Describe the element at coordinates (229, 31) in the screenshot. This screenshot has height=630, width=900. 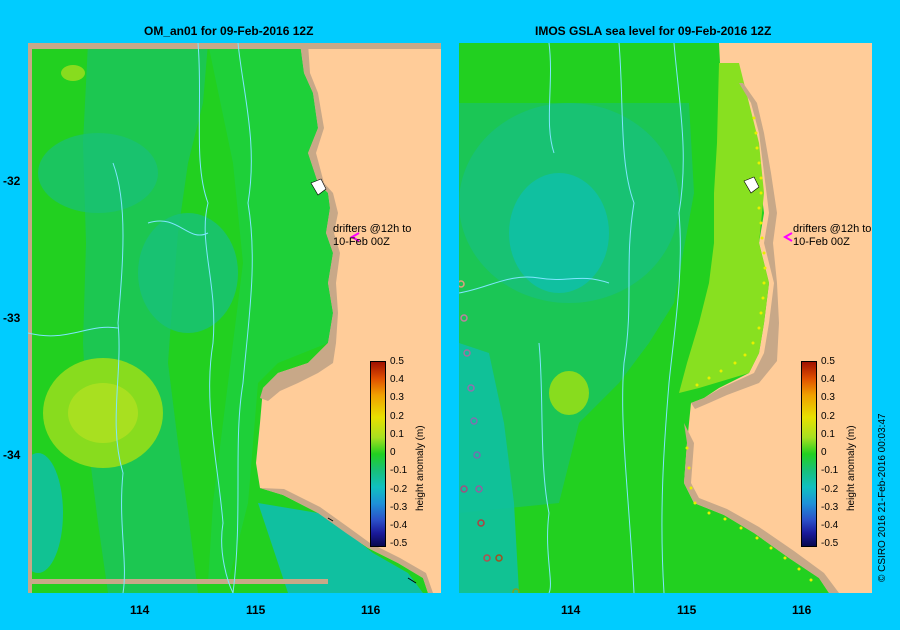
I see `left-map-title: OM_an01 for 09-Feb-2016 12Z` at that location.